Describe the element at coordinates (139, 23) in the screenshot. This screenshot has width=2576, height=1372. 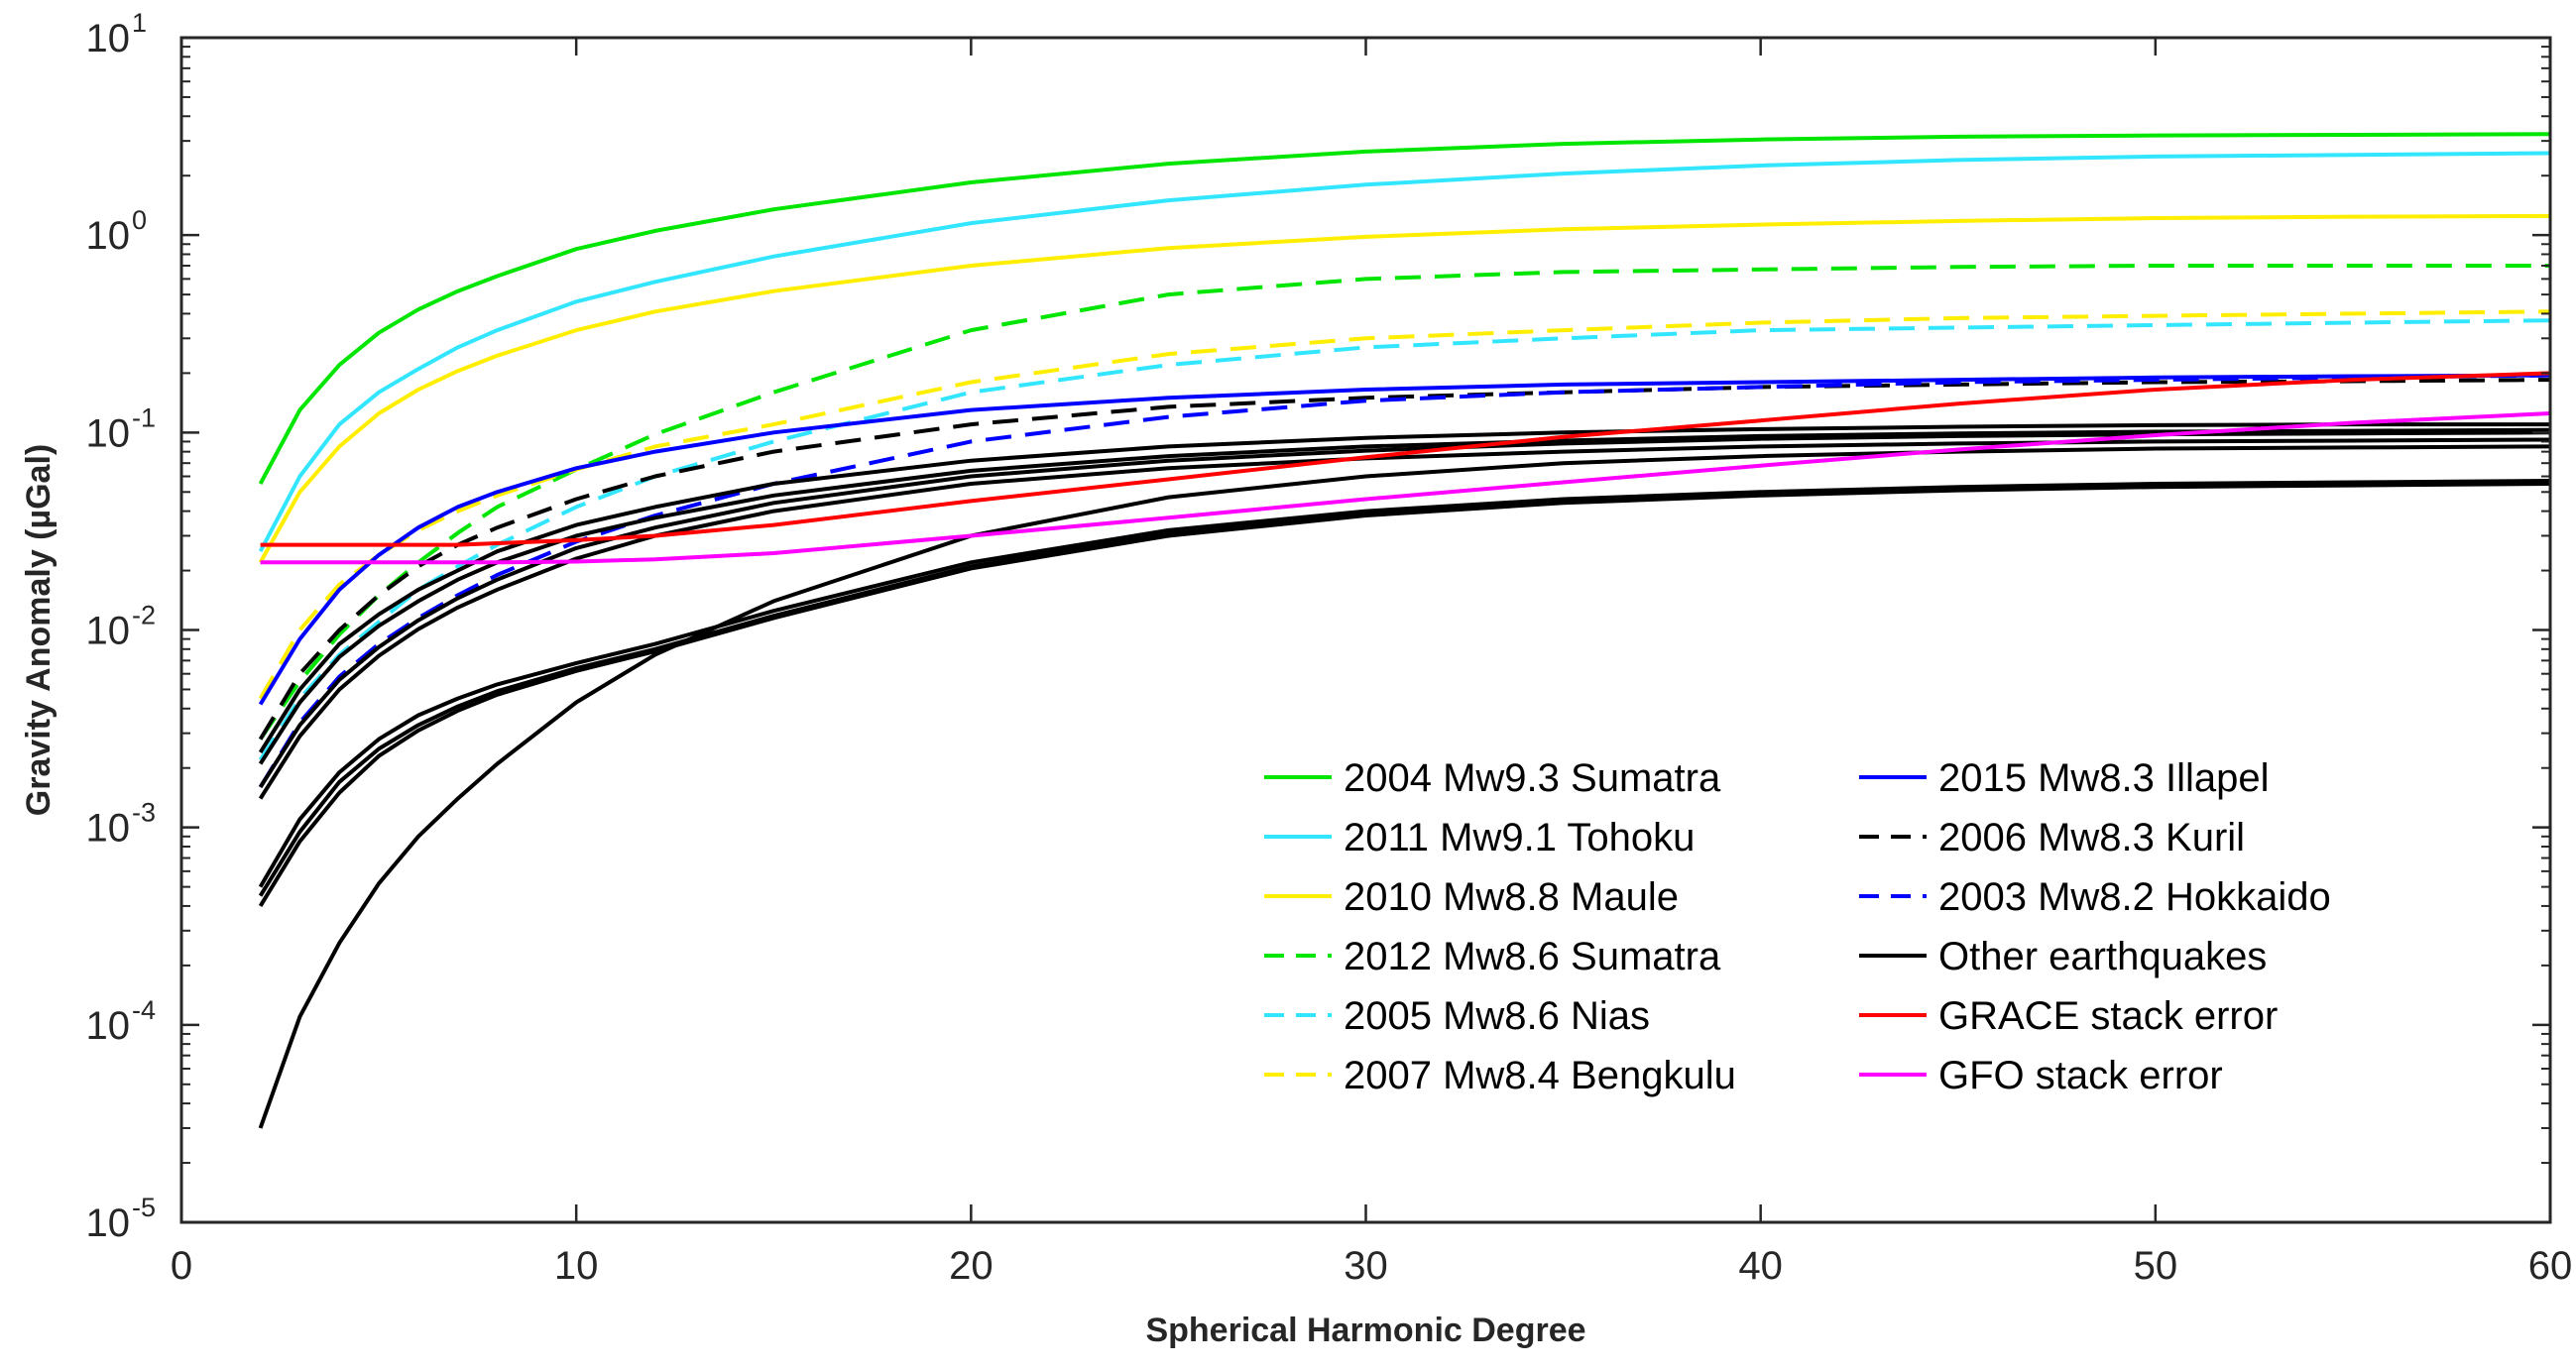
I see `y-tick-exponent: 1` at that location.